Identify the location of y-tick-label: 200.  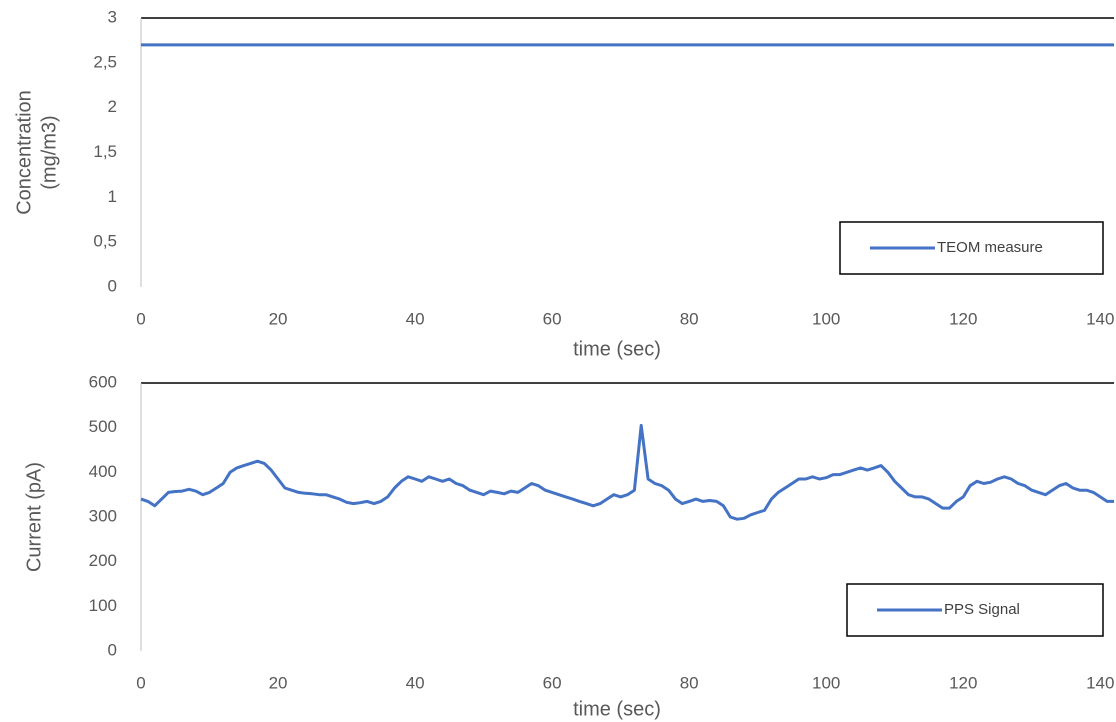
(103, 560).